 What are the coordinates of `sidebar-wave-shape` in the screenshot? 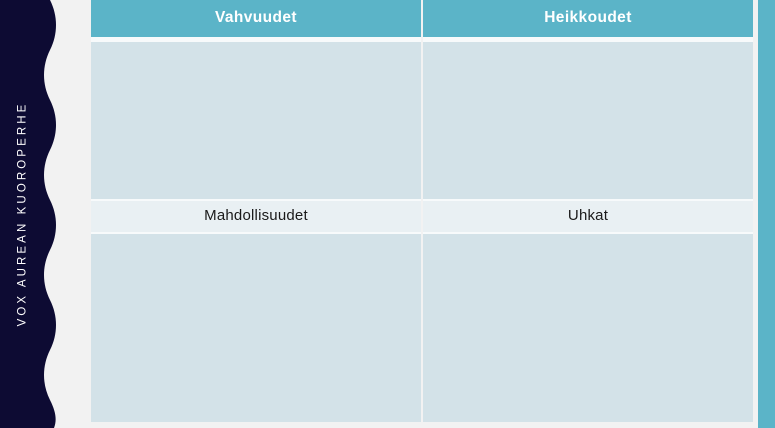 It's located at (28, 214).